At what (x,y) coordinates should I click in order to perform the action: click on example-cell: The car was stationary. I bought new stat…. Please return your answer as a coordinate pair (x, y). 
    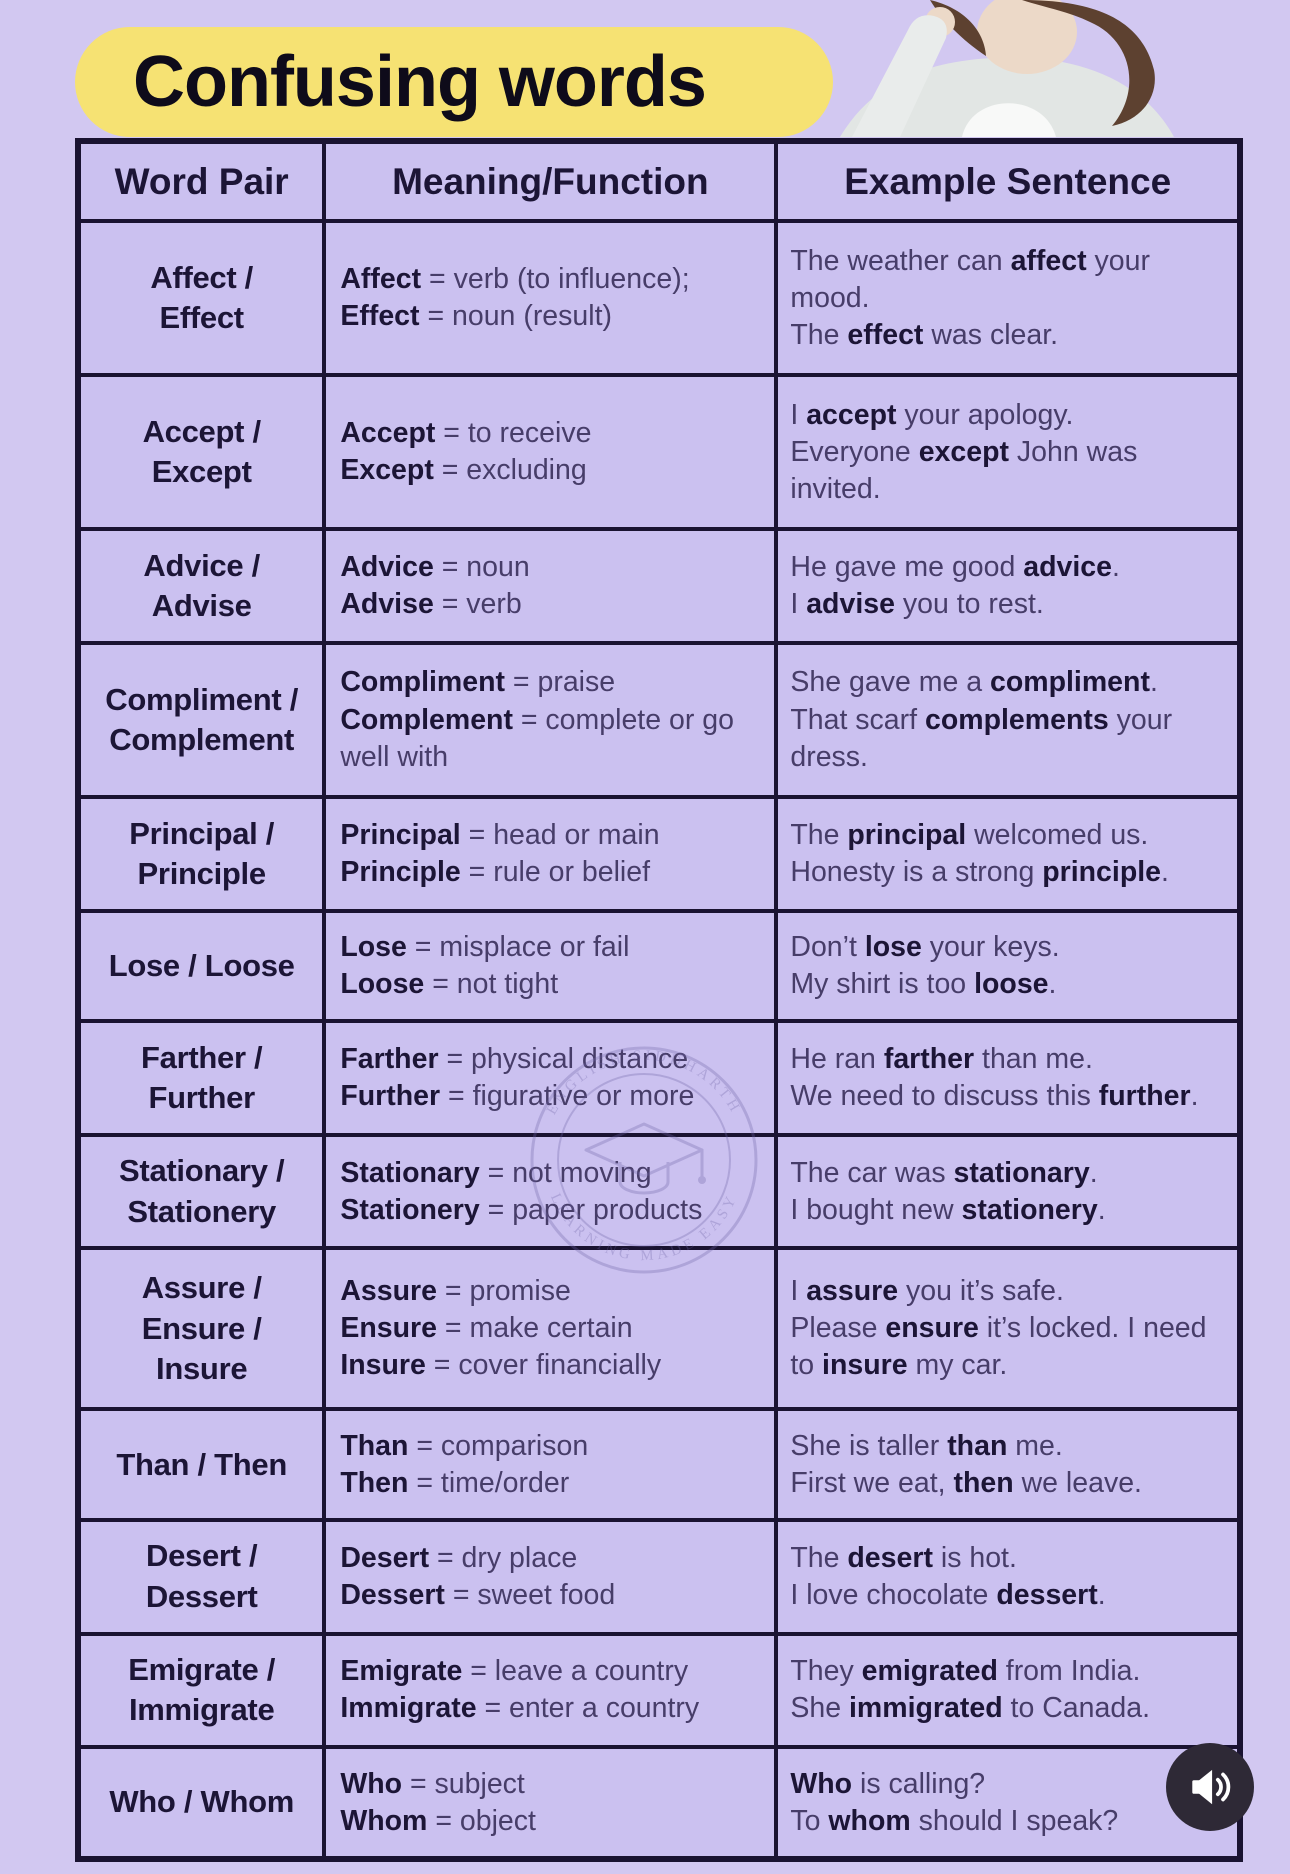
    Looking at the image, I should click on (1008, 1191).